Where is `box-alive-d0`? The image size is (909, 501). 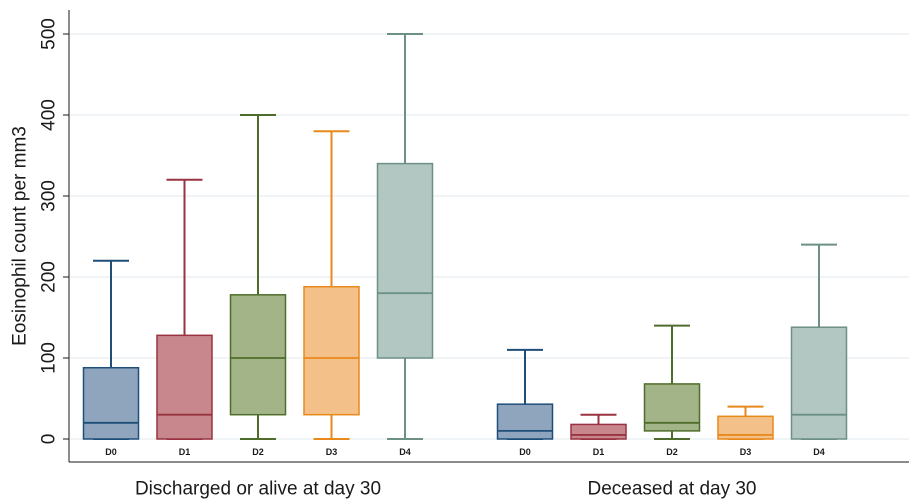 box-alive-d0 is located at coordinates (111, 349).